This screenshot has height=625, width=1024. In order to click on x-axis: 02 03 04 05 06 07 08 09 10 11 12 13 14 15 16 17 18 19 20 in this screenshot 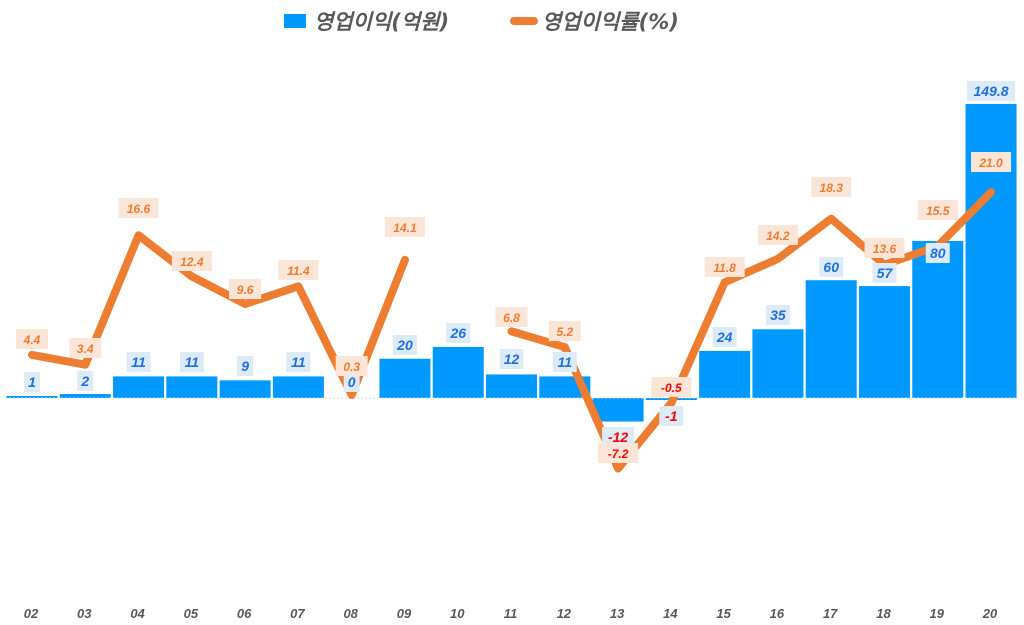, I will do `click(511, 613)`.